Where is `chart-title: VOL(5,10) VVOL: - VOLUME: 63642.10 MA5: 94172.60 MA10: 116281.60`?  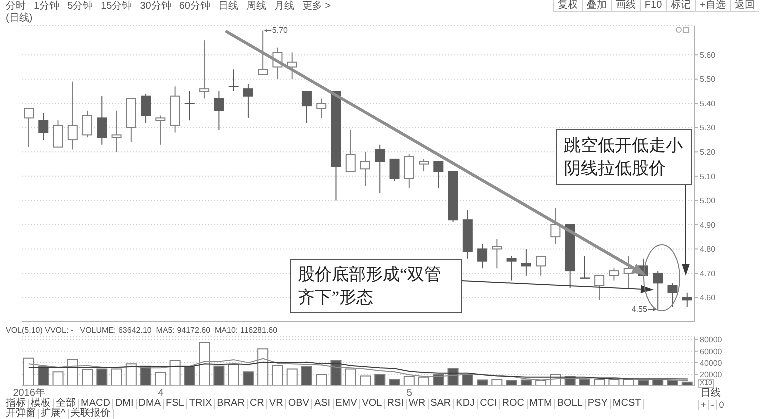
chart-title: VOL(5,10) VVOL: - VOLUME: 63642.10 MA5: 94172.60 MA10: 116281.60 is located at coordinates (142, 330).